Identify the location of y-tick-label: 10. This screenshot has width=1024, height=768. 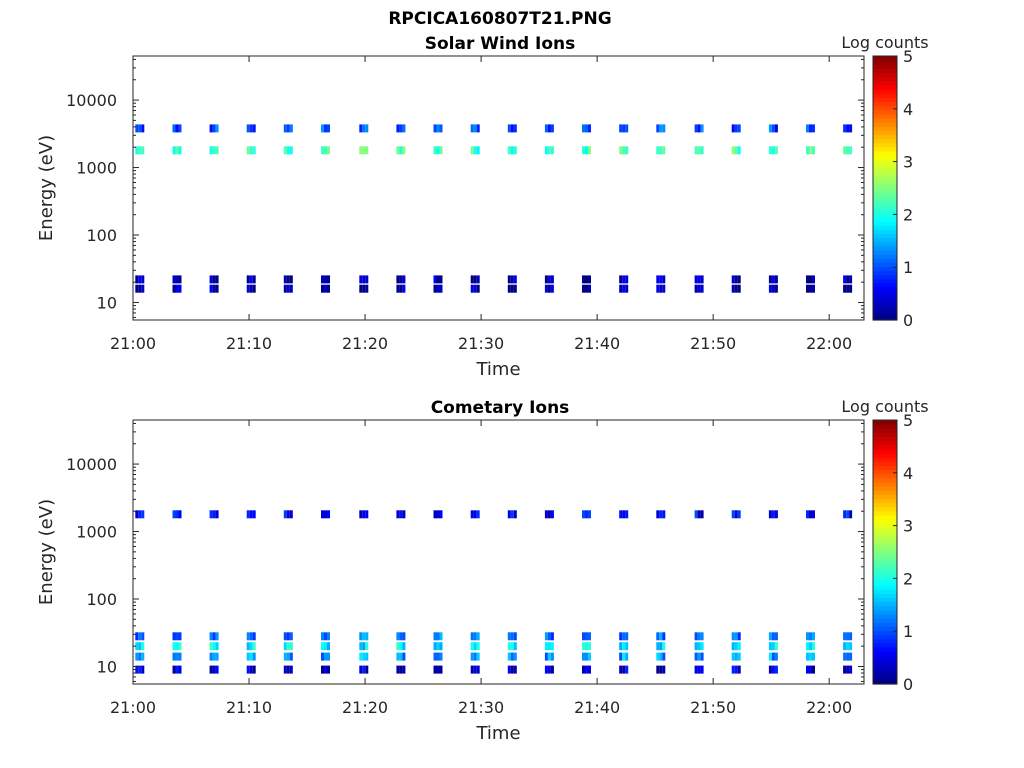
(107, 666).